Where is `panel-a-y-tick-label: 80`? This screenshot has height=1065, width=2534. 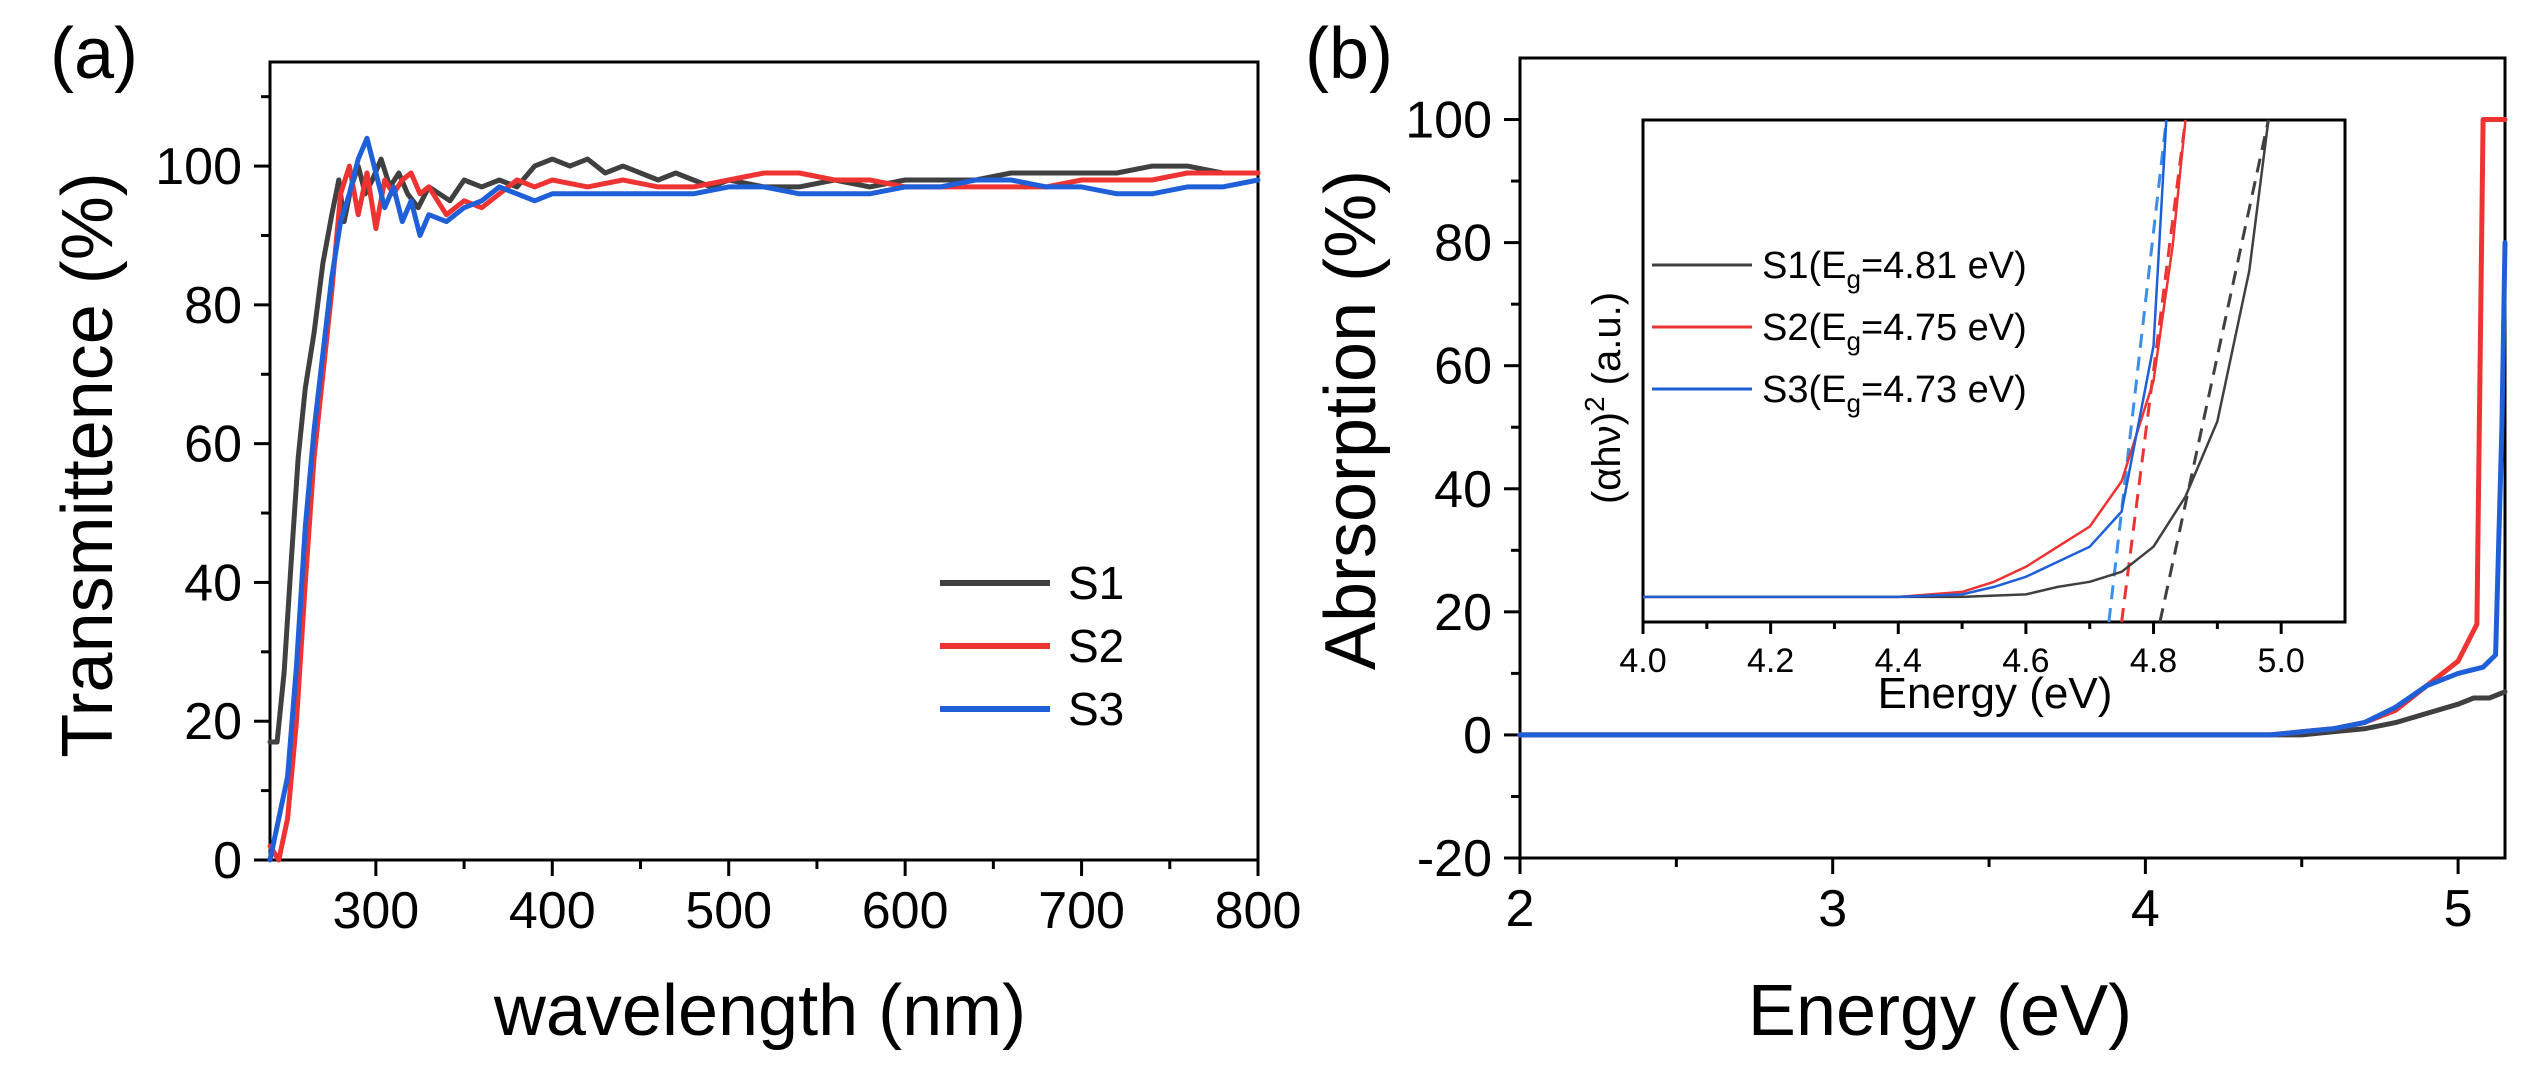 panel-a-y-tick-label: 80 is located at coordinates (213, 306).